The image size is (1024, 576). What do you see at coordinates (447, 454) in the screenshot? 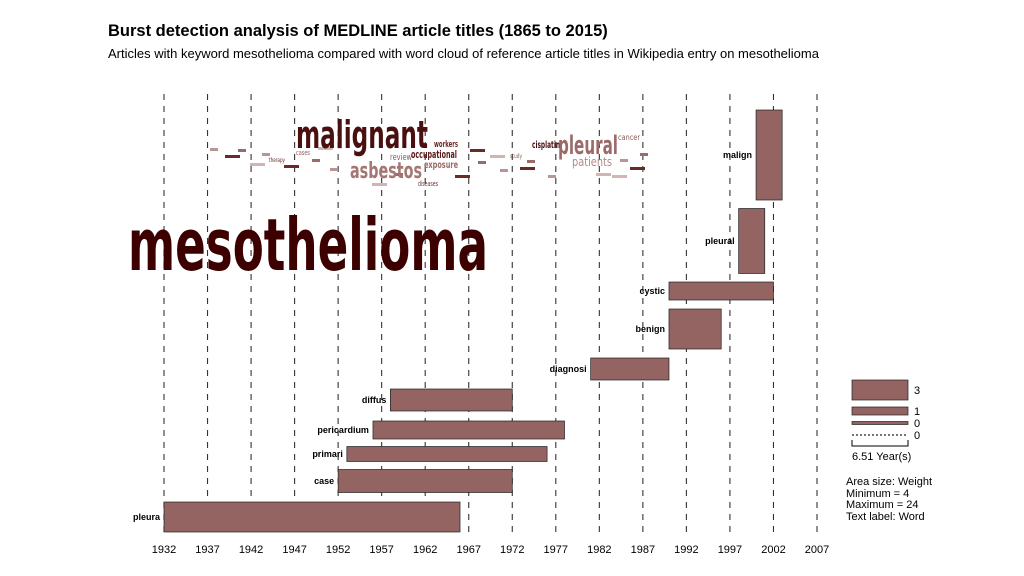
I see `burst-bar-primari` at bounding box center [447, 454].